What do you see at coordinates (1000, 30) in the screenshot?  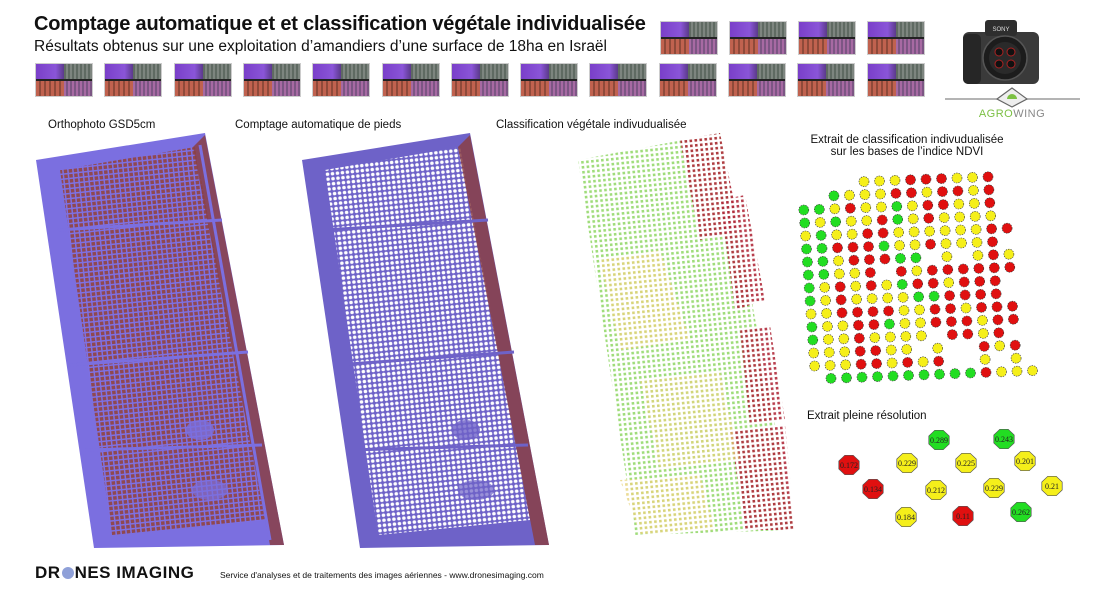 I see `camera-brand: SONY` at bounding box center [1000, 30].